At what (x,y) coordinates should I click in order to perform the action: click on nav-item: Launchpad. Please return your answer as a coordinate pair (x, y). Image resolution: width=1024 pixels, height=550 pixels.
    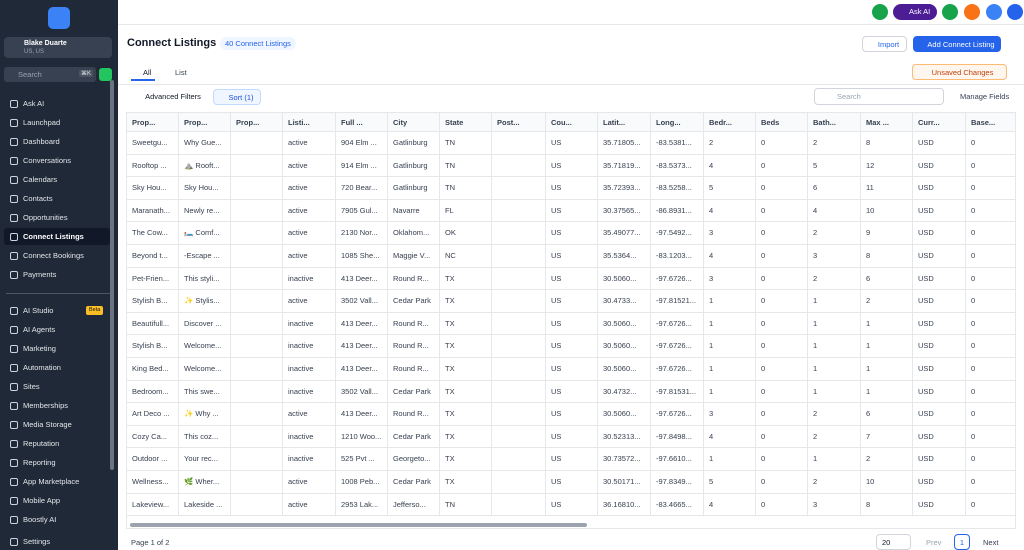
    Looking at the image, I should click on (57, 122).